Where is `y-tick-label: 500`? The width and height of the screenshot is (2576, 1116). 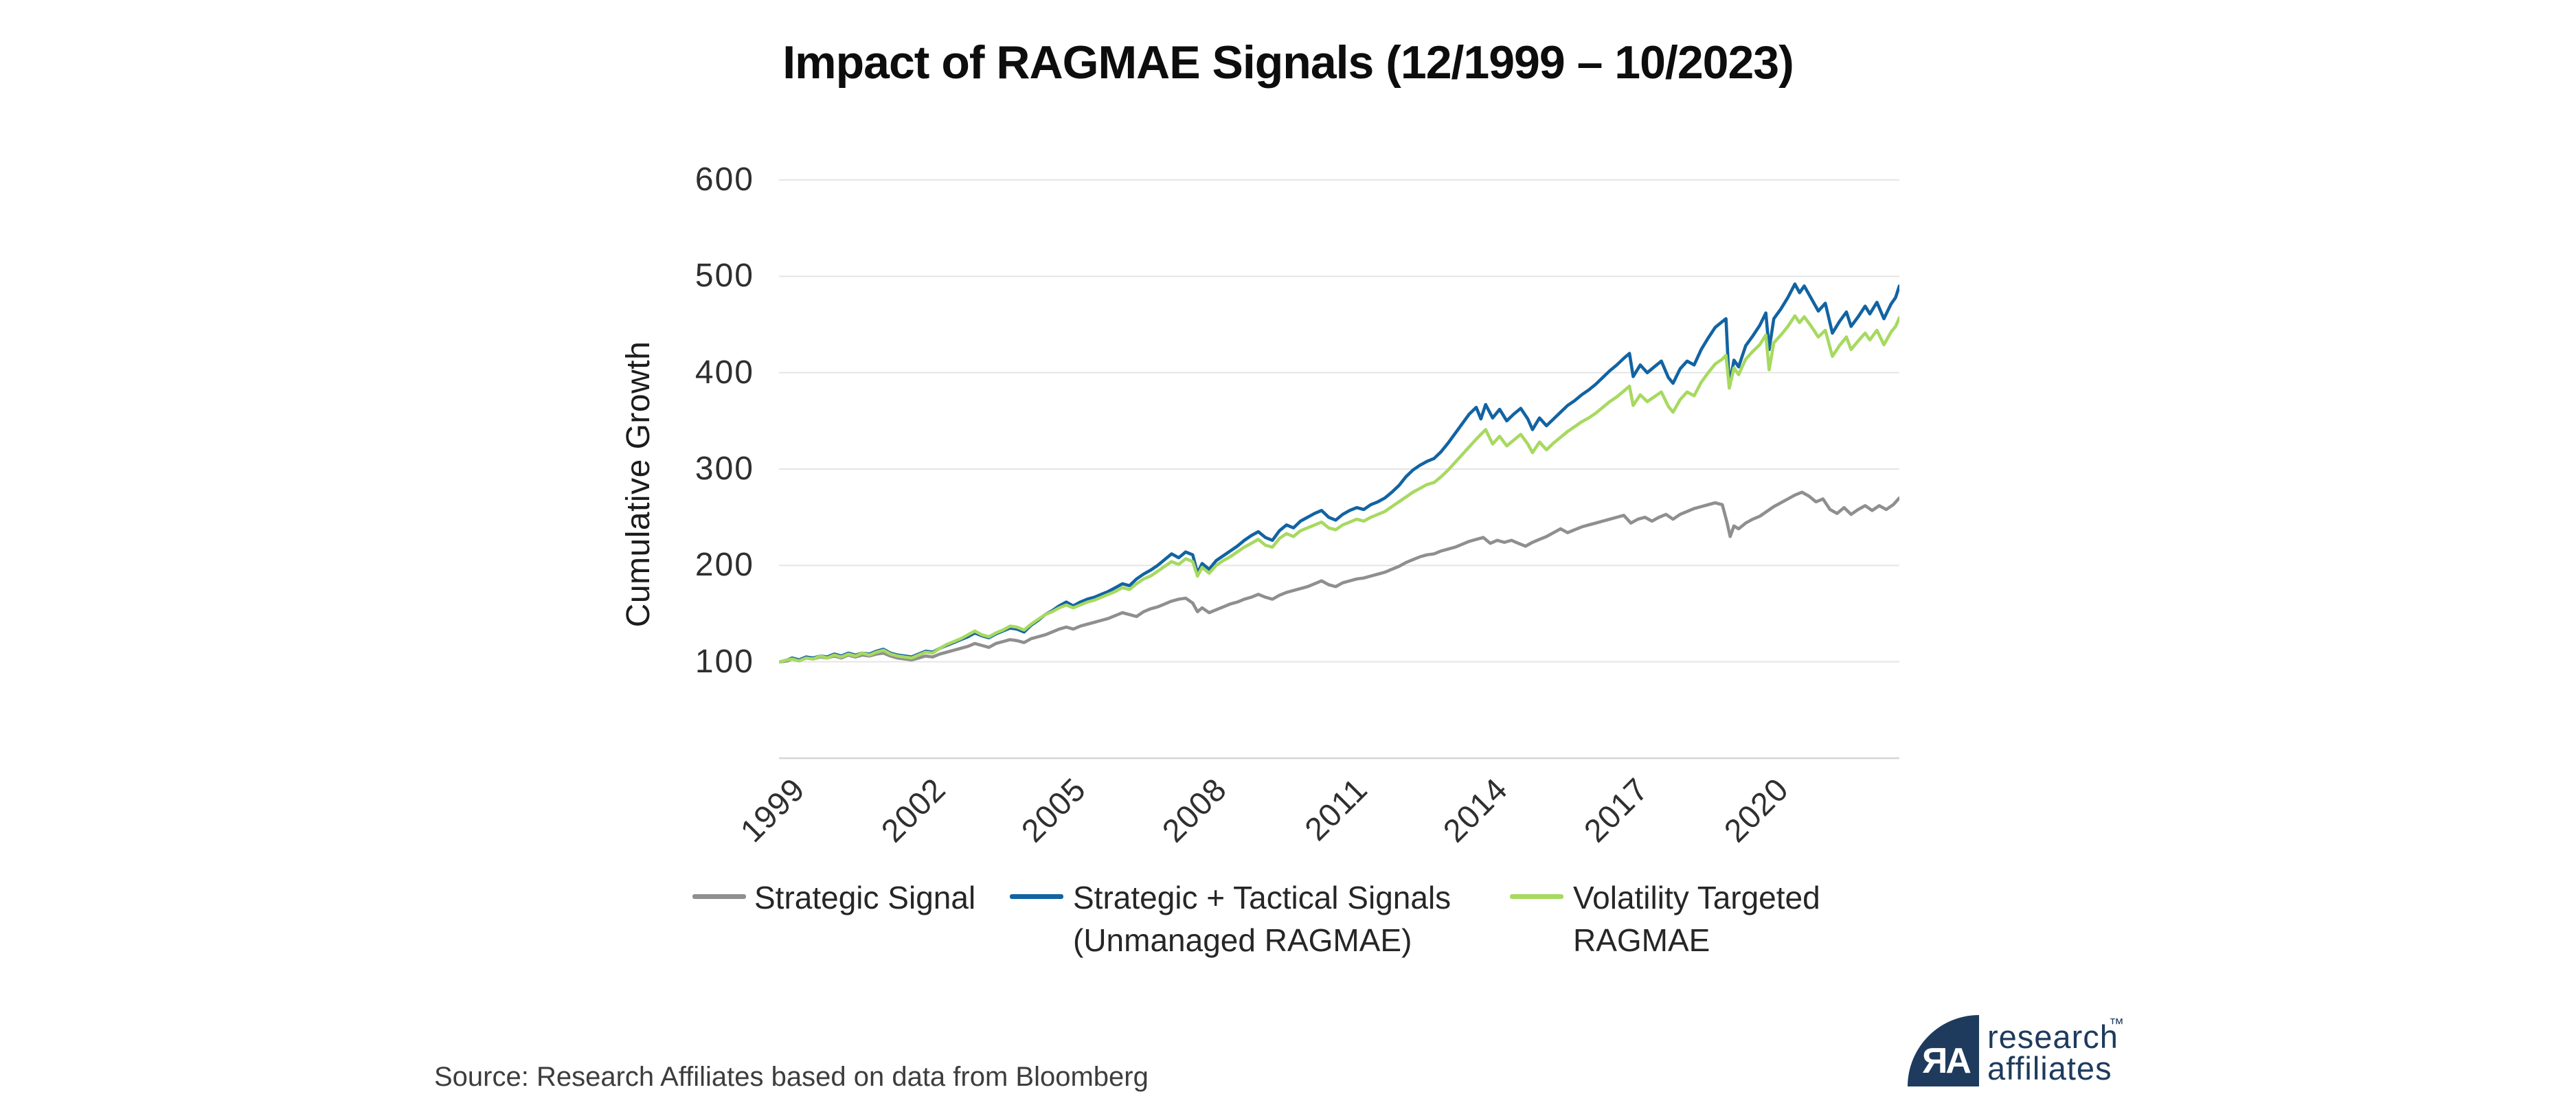
y-tick-label: 500 is located at coordinates (724, 276).